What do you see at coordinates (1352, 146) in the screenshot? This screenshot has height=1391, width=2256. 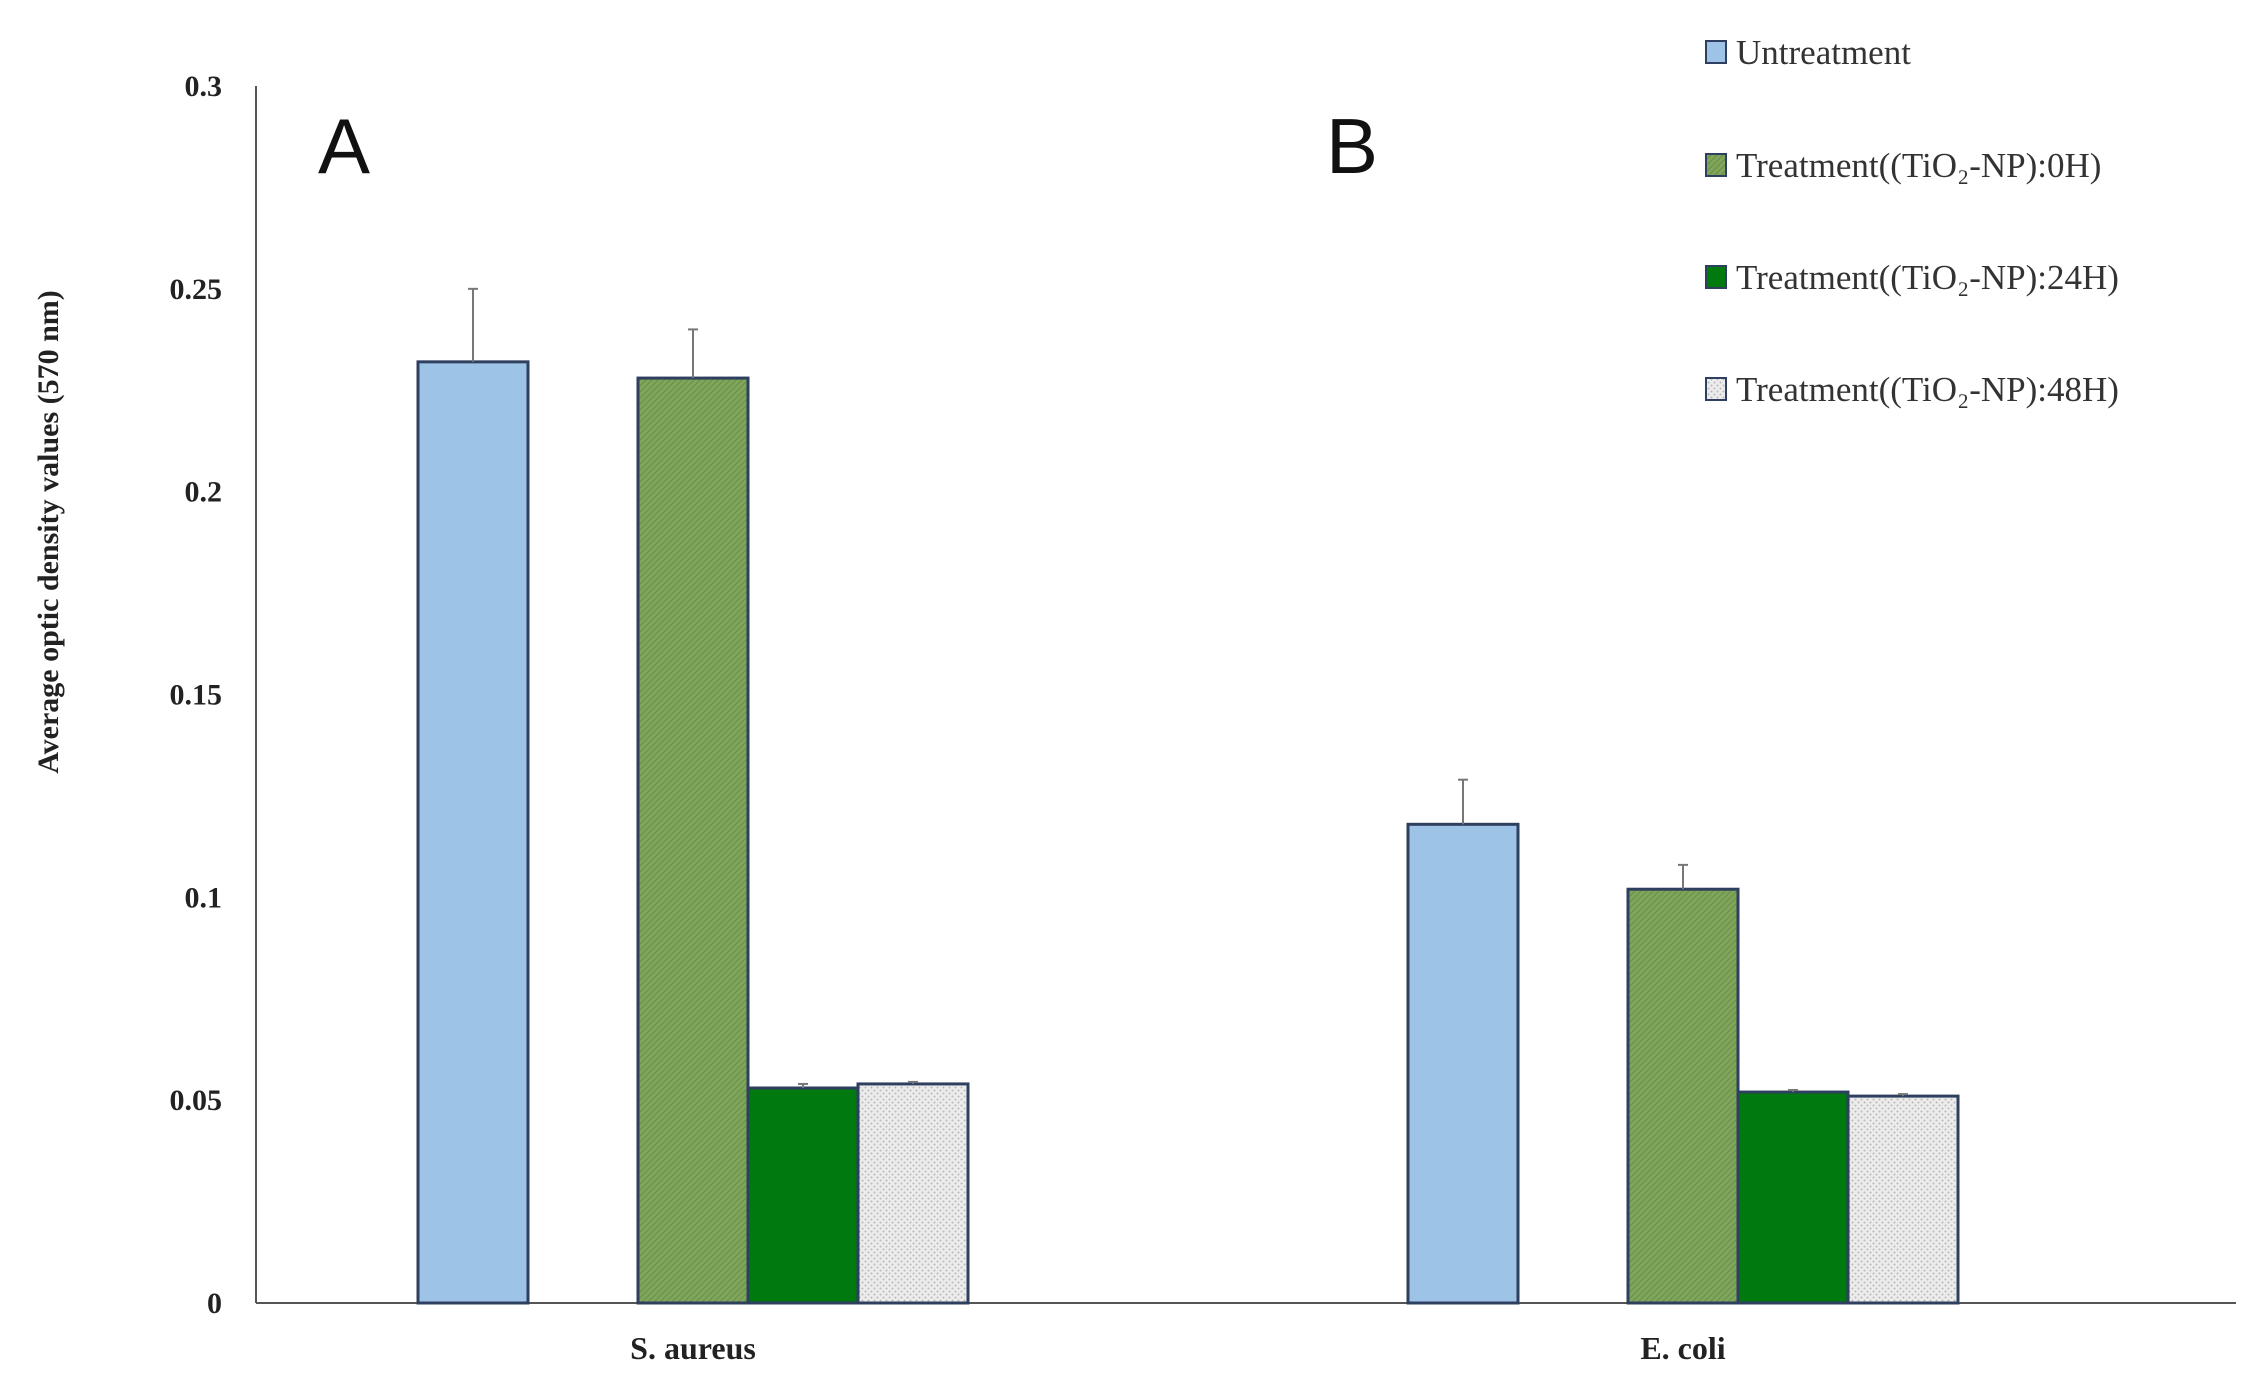 I see `panel-label-b: B` at bounding box center [1352, 146].